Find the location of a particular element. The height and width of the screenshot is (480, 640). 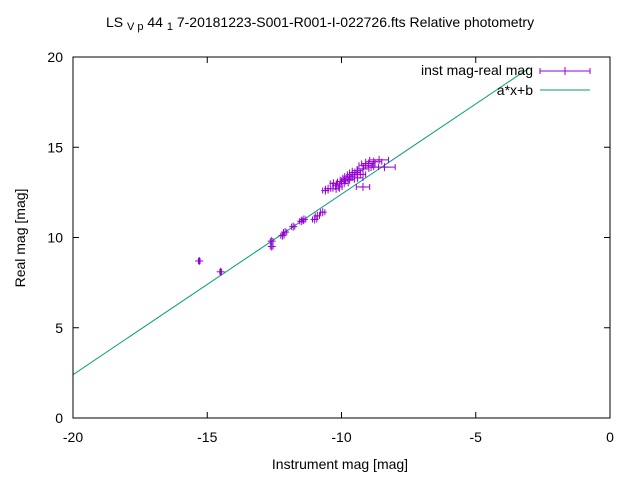

title-prefix: LS is located at coordinates (114, 22).